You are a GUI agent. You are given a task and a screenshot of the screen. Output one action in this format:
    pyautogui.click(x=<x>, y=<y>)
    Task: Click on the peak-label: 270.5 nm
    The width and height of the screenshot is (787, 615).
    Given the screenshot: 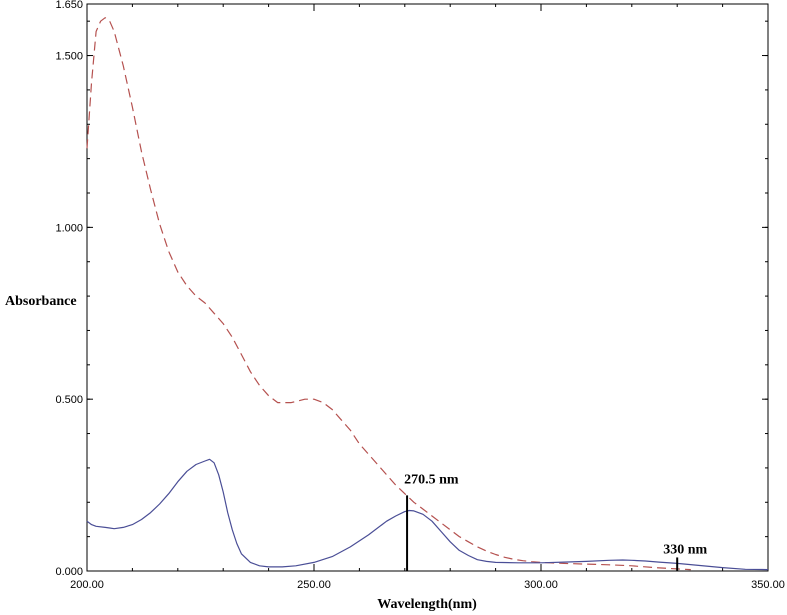 What is the action you would take?
    pyautogui.click(x=431, y=480)
    